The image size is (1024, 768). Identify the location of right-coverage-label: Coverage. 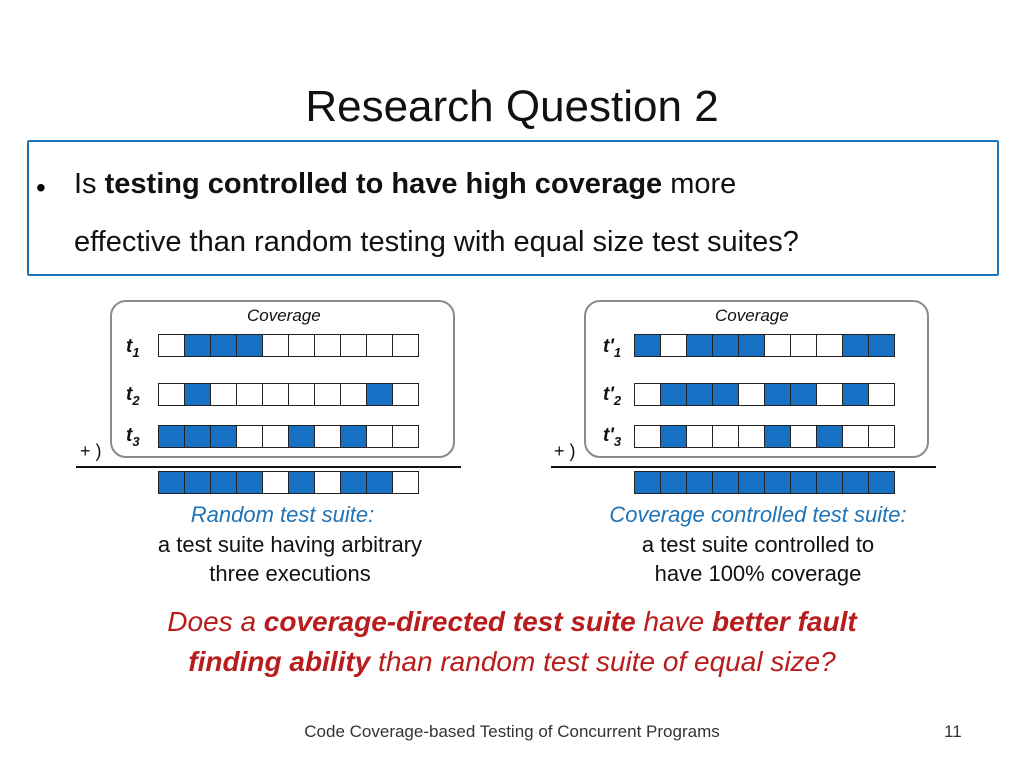
(752, 315).